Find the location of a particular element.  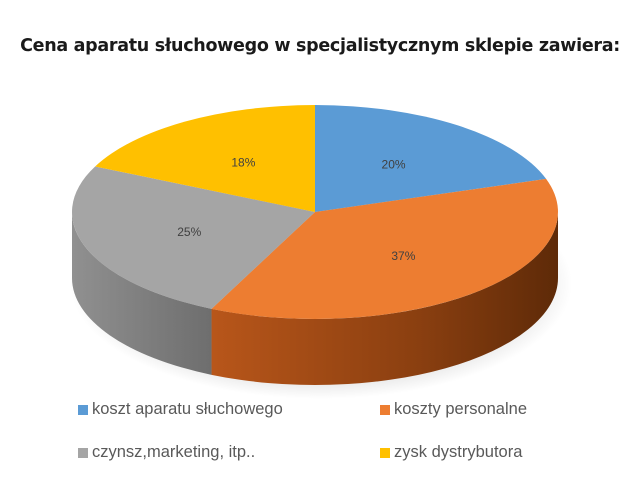

legend-item-koszty-personalne: koszty personalne is located at coordinates (453, 409).